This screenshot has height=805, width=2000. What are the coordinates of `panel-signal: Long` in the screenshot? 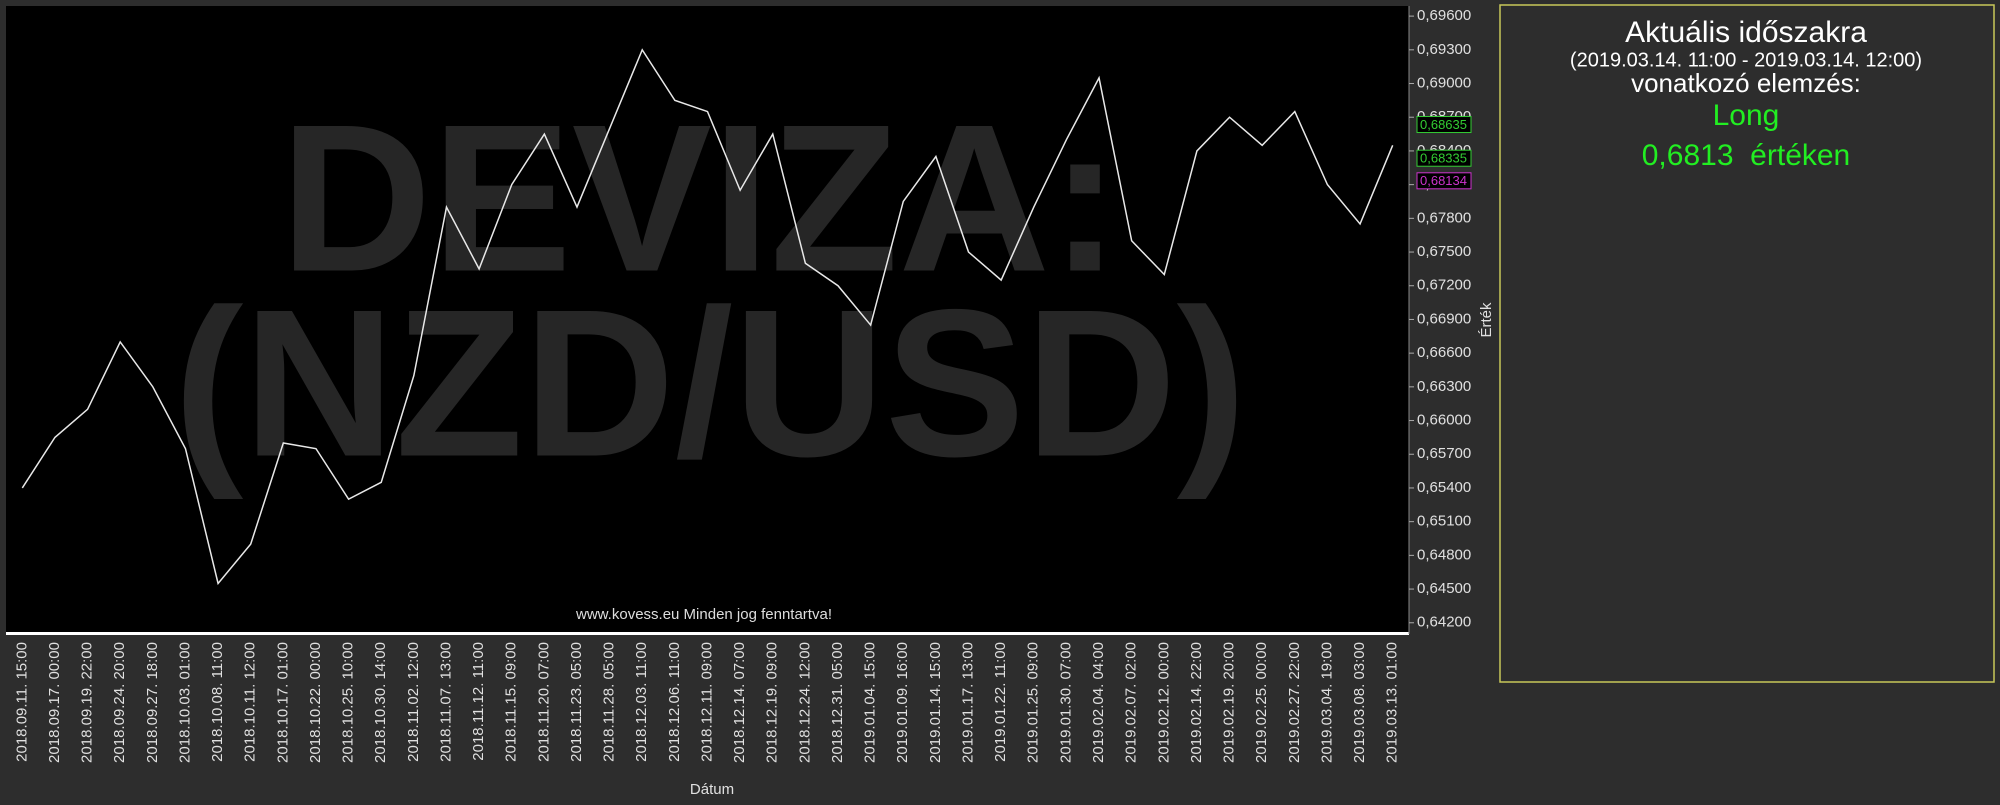 It's located at (1746, 115).